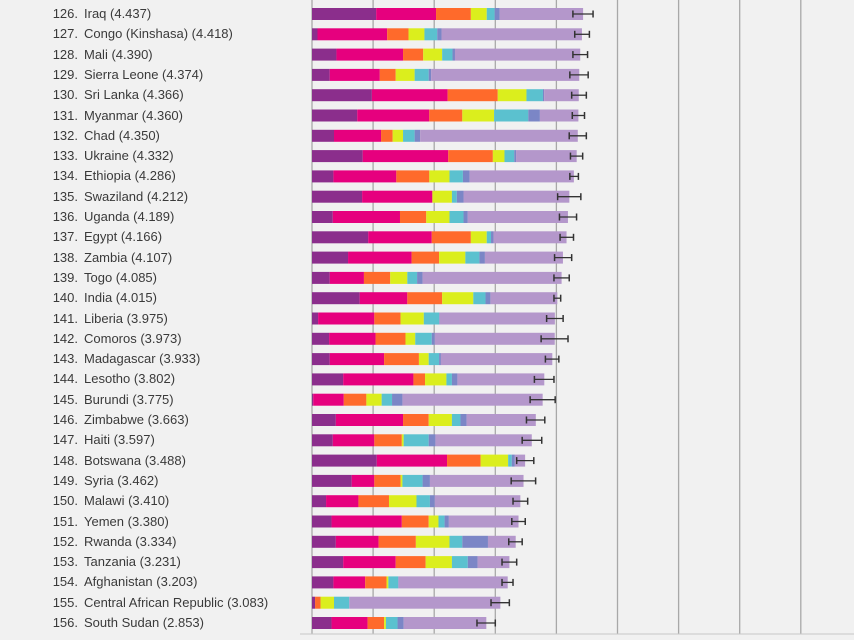 This screenshot has height=640, width=854. What do you see at coordinates (65, 602) in the screenshot?
I see `rank-label: 155.` at bounding box center [65, 602].